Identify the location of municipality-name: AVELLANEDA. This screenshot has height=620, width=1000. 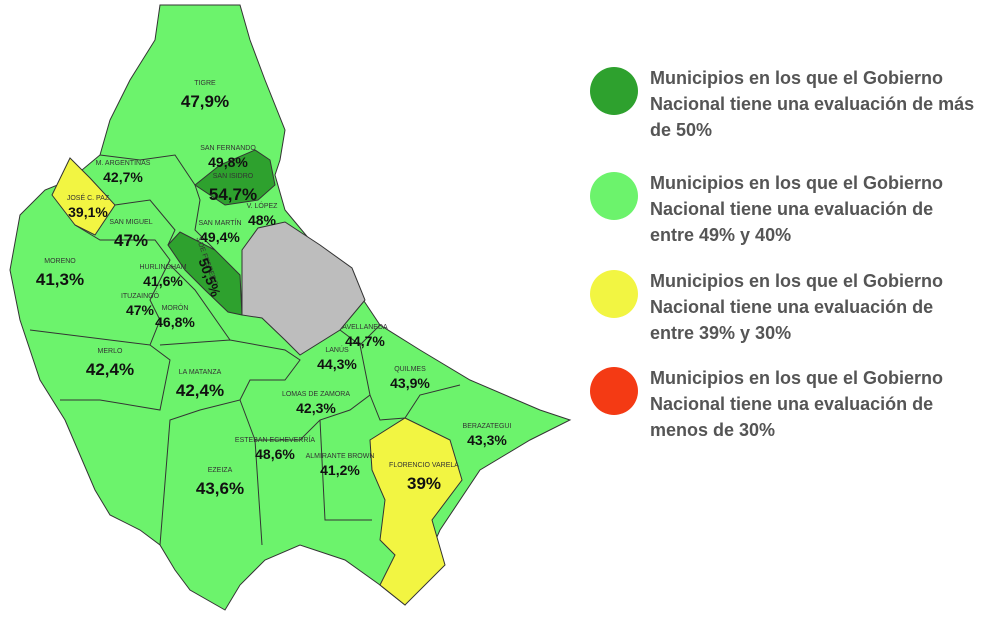
(365, 327).